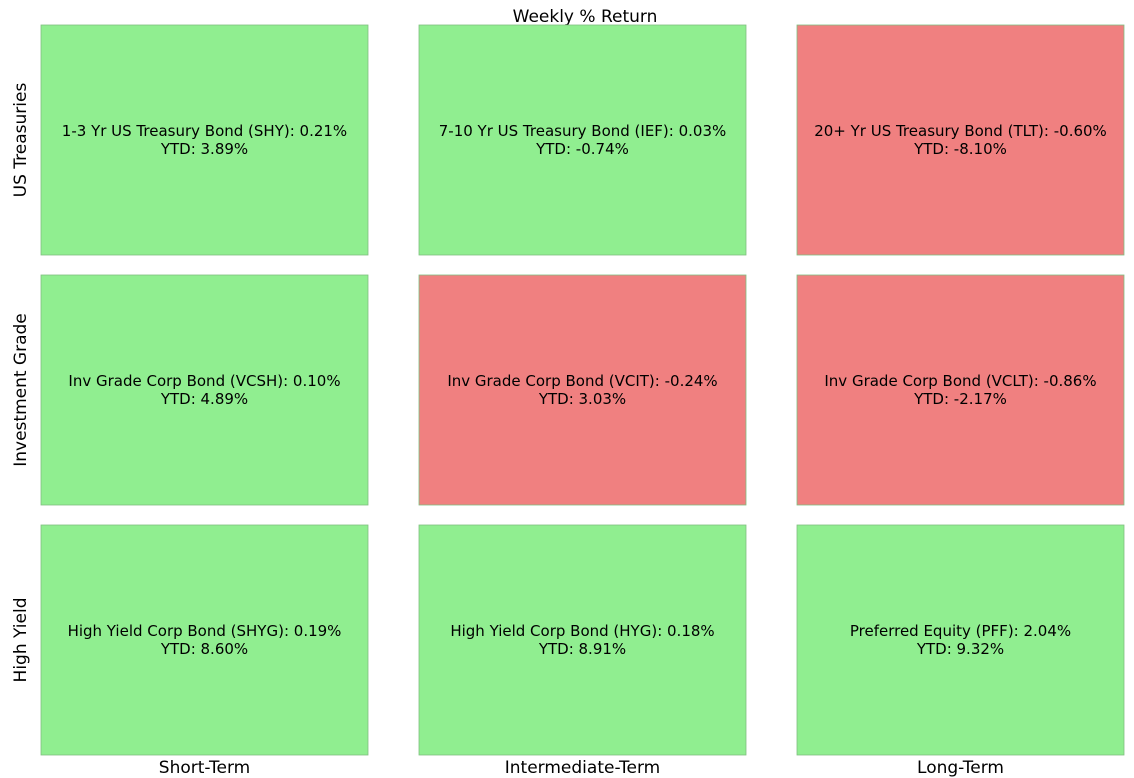 Image resolution: width=1134 pixels, height=778 pixels. Describe the element at coordinates (960, 649) in the screenshot. I see `cell-high-yield-long-term-ytd: YTD: 9.32%` at that location.